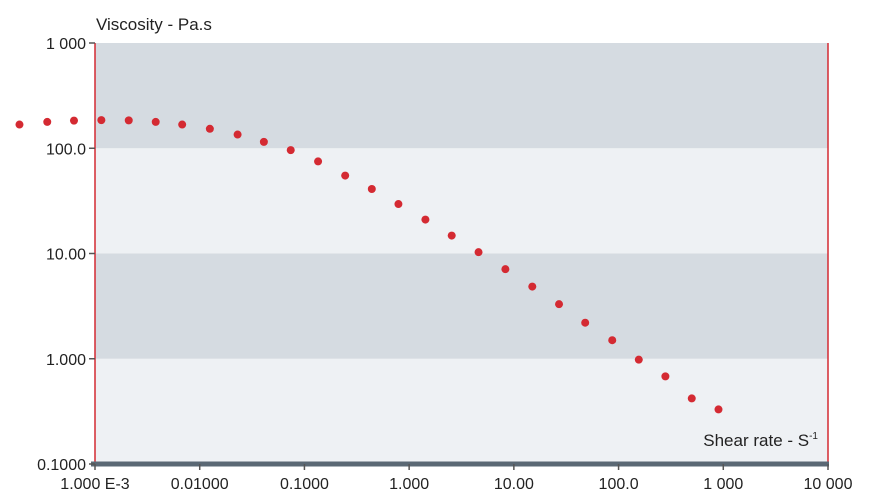  Describe the element at coordinates (66, 149) in the screenshot. I see `y-tick-label: 100.0` at that location.